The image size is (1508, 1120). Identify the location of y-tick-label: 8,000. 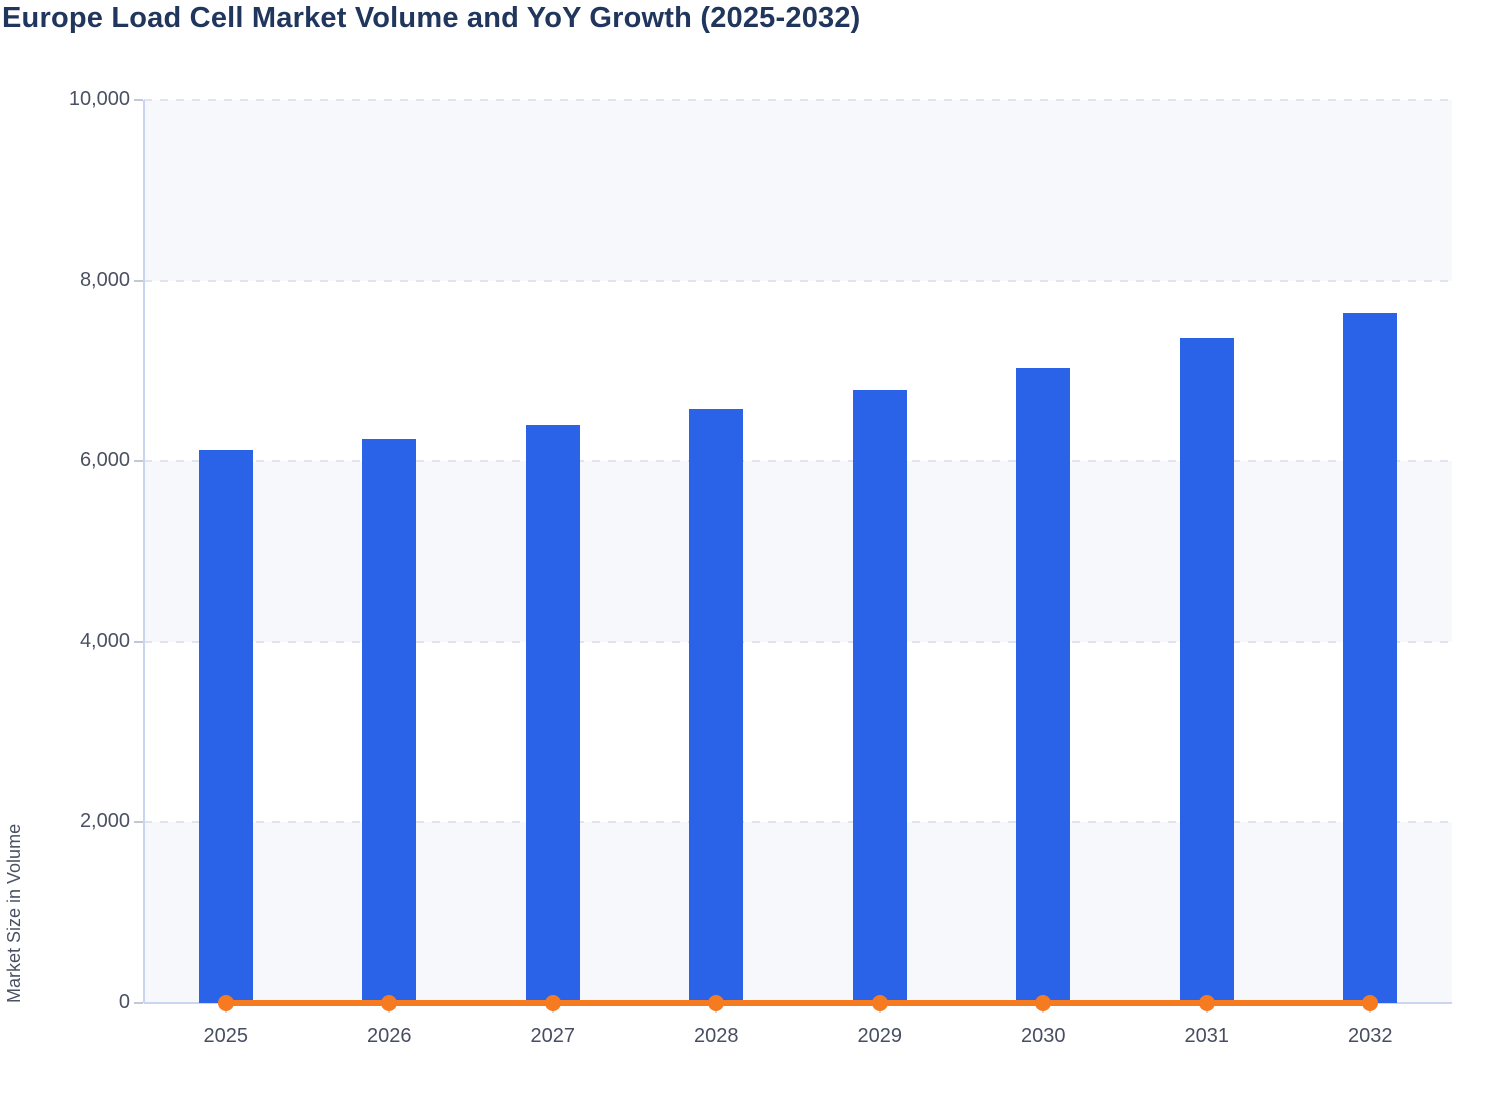
(104, 279).